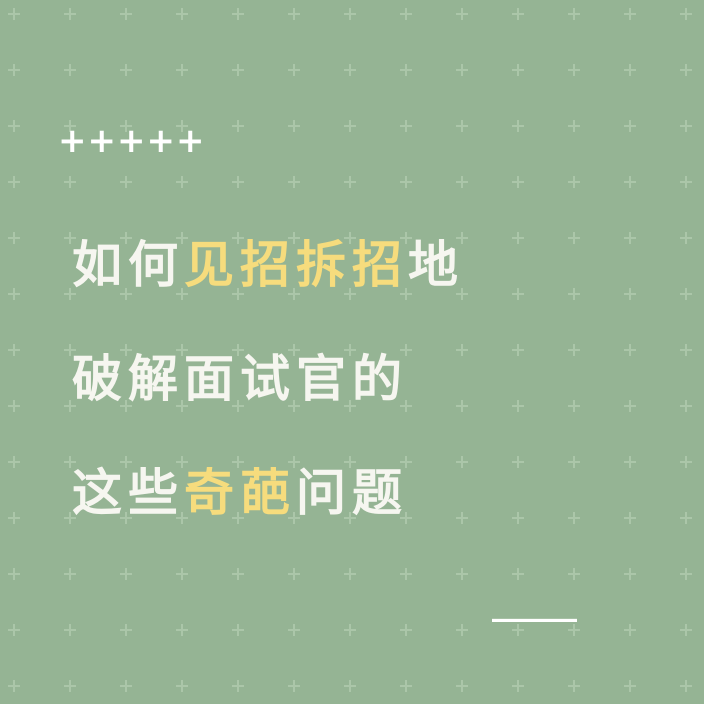  Describe the element at coordinates (128, 493) in the screenshot. I see `headline-text: 这些` at that location.